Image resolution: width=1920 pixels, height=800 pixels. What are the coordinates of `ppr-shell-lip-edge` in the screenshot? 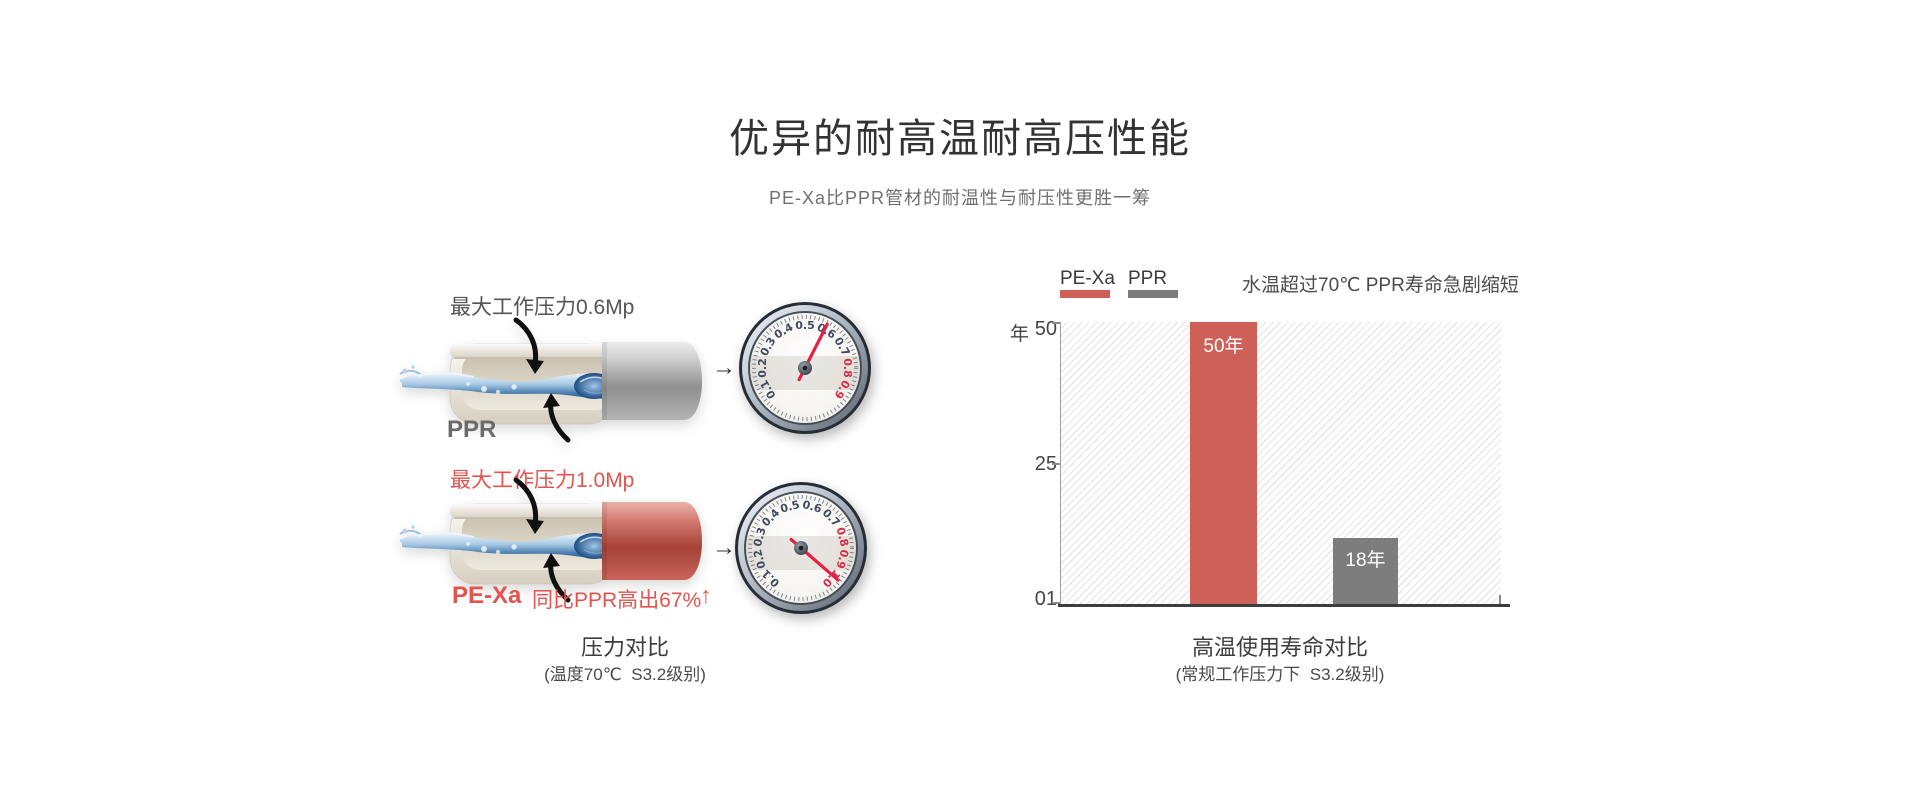 It's located at (533, 358).